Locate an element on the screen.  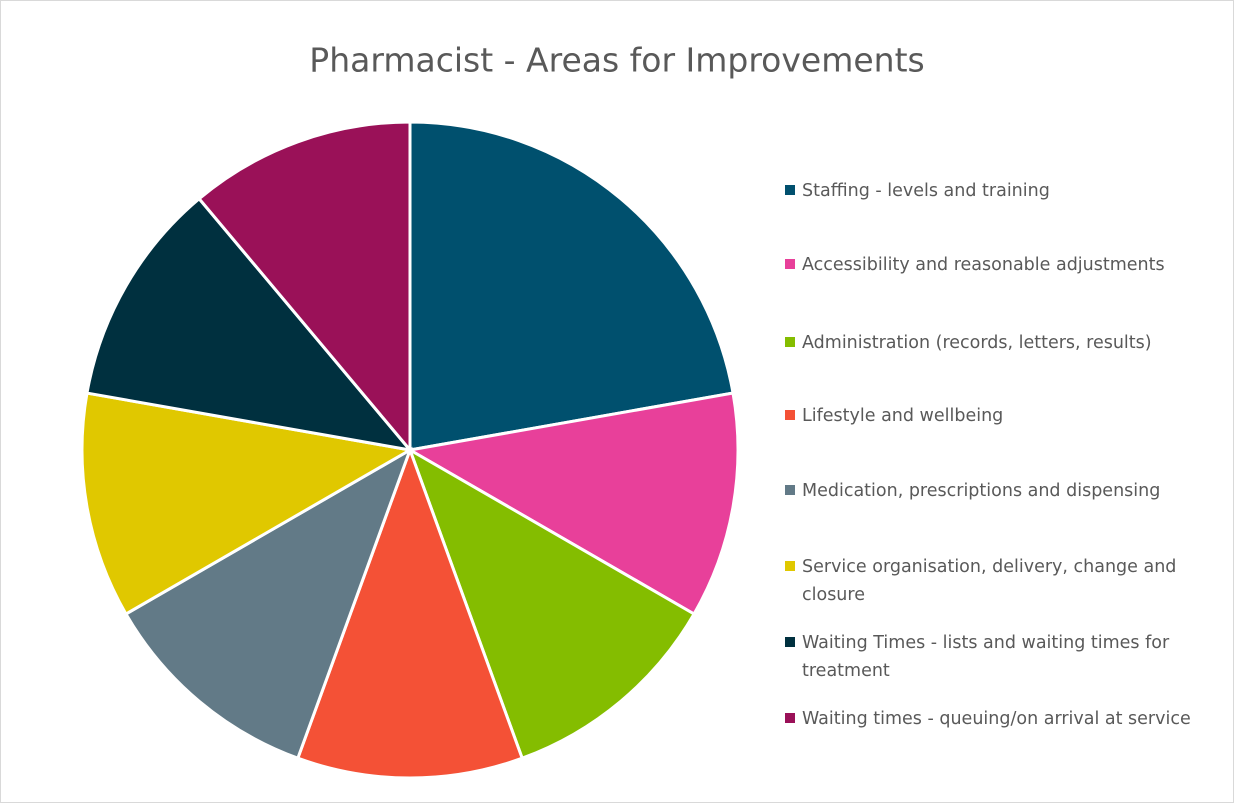
legend-item: Accessibility and reasonable adjustments is located at coordinates (1008, 265).